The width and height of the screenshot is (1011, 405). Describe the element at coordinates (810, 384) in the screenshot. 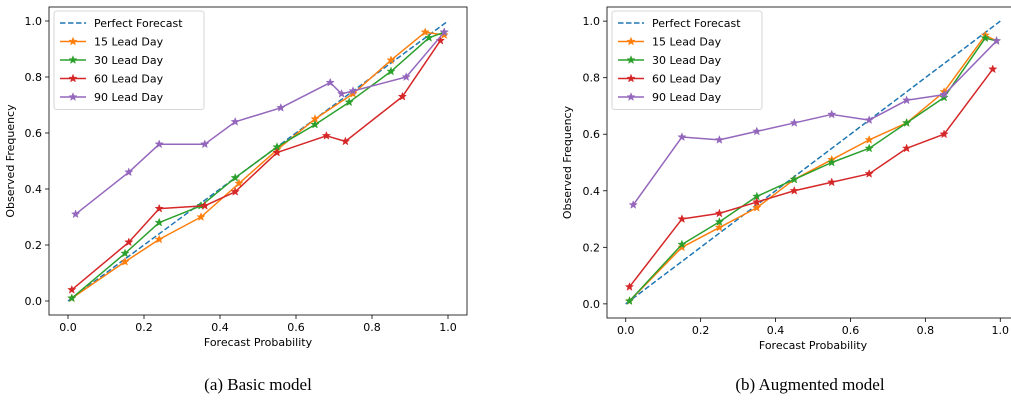

I see `caption-augmented: (b) Augmented model` at that location.